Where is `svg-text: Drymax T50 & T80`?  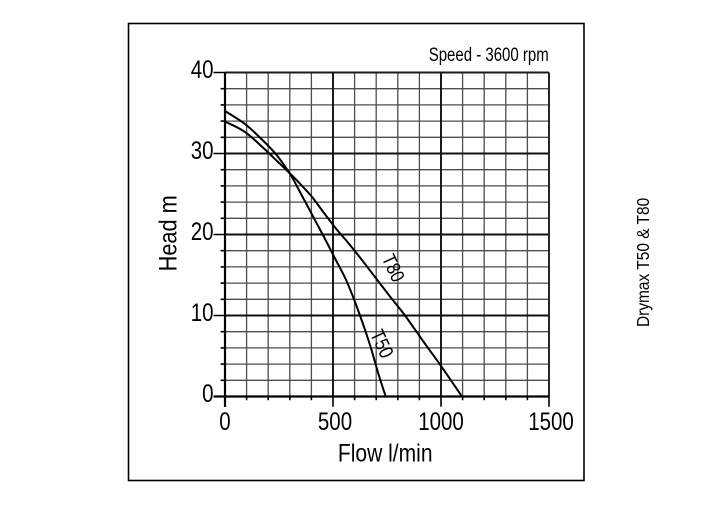 svg-text: Drymax T50 & T80 is located at coordinates (643, 262).